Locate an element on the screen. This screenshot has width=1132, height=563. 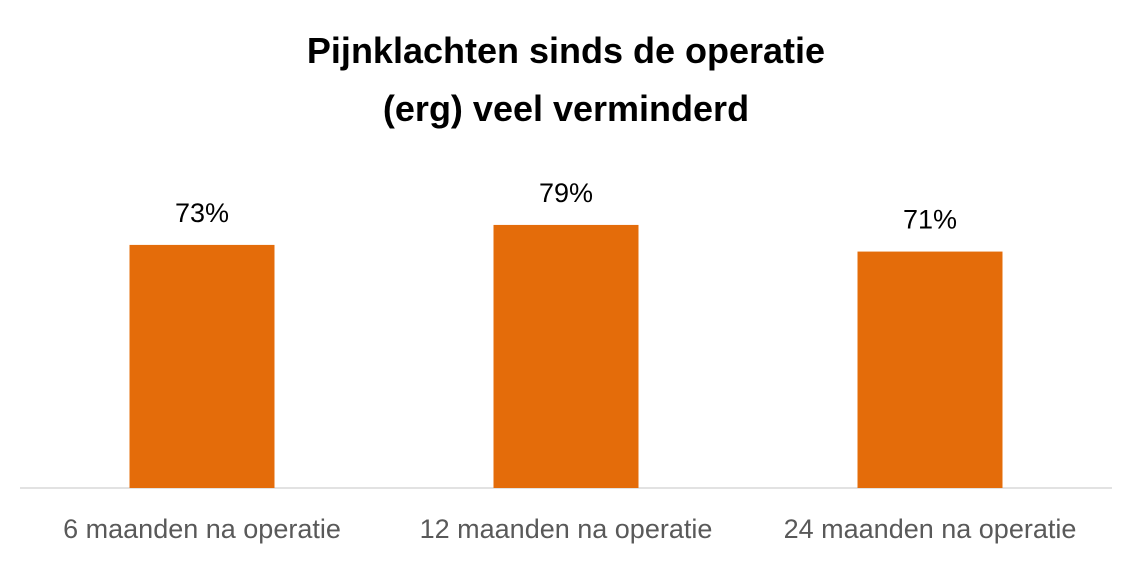
value-label: 71% is located at coordinates (930, 220).